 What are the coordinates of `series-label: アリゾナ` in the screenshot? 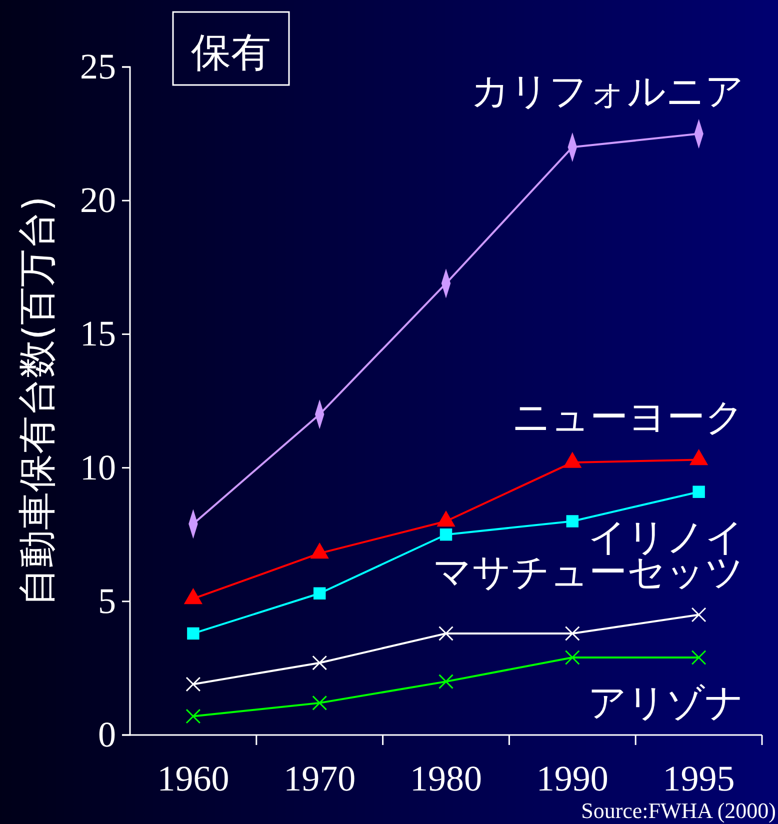 It's located at (666, 702).